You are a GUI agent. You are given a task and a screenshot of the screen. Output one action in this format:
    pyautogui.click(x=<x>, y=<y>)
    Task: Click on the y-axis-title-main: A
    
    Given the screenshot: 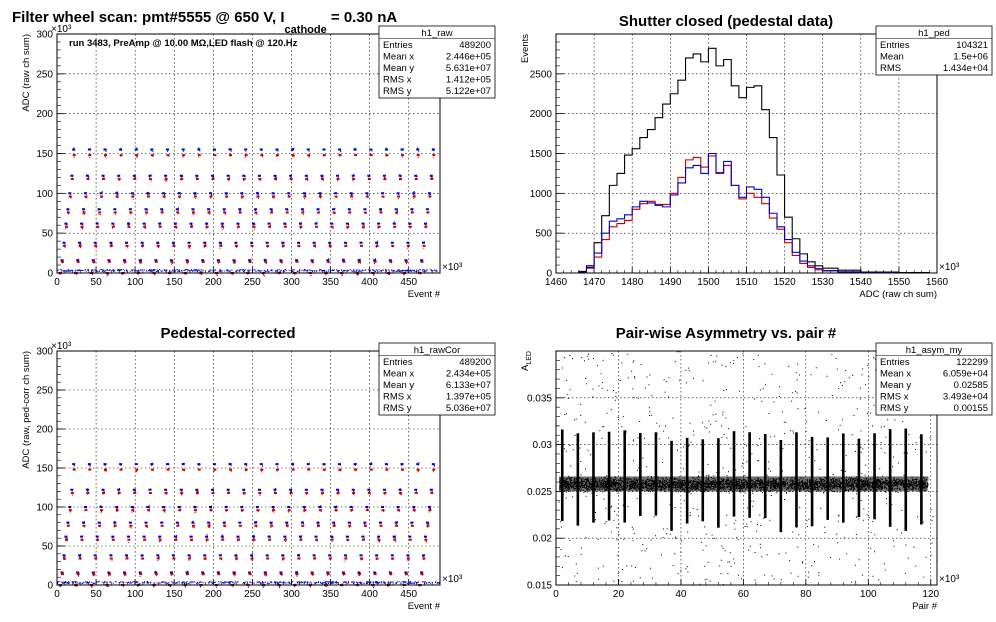 What is the action you would take?
    pyautogui.click(x=525, y=367)
    